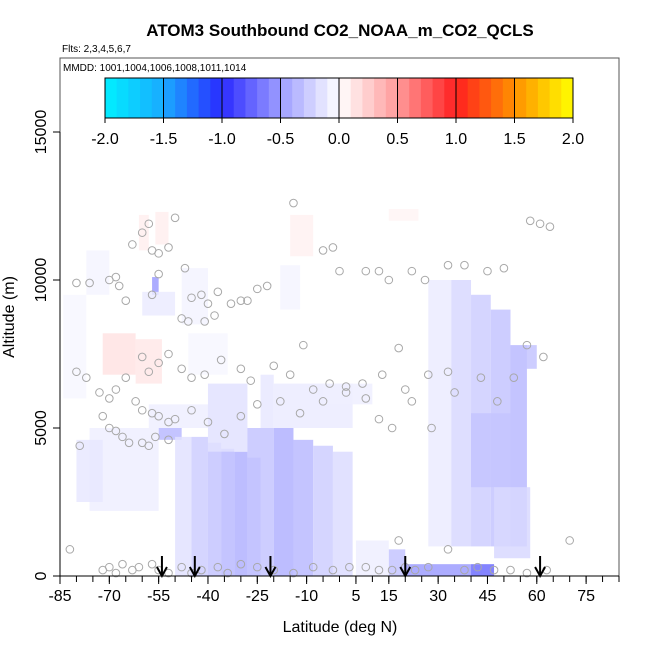  Describe the element at coordinates (41, 280) in the screenshot. I see `y-axis-tick-label: 10000` at that location.